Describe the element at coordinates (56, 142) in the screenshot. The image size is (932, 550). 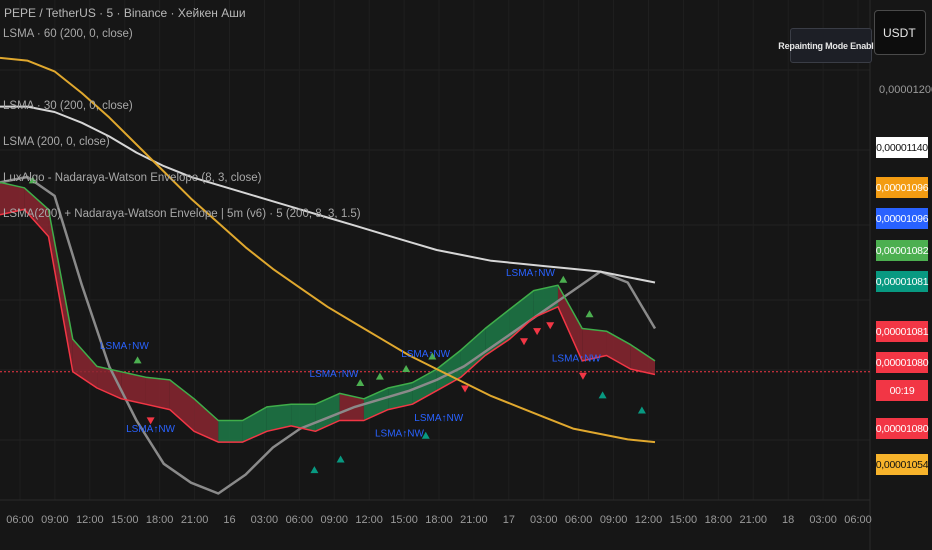
I see `legend-item-lsma: LSMA (200, 0, close)` at that location.